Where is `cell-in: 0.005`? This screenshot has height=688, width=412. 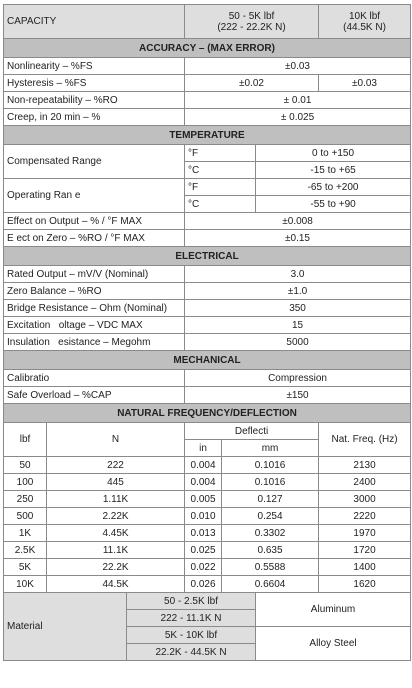 cell-in: 0.005 is located at coordinates (203, 499).